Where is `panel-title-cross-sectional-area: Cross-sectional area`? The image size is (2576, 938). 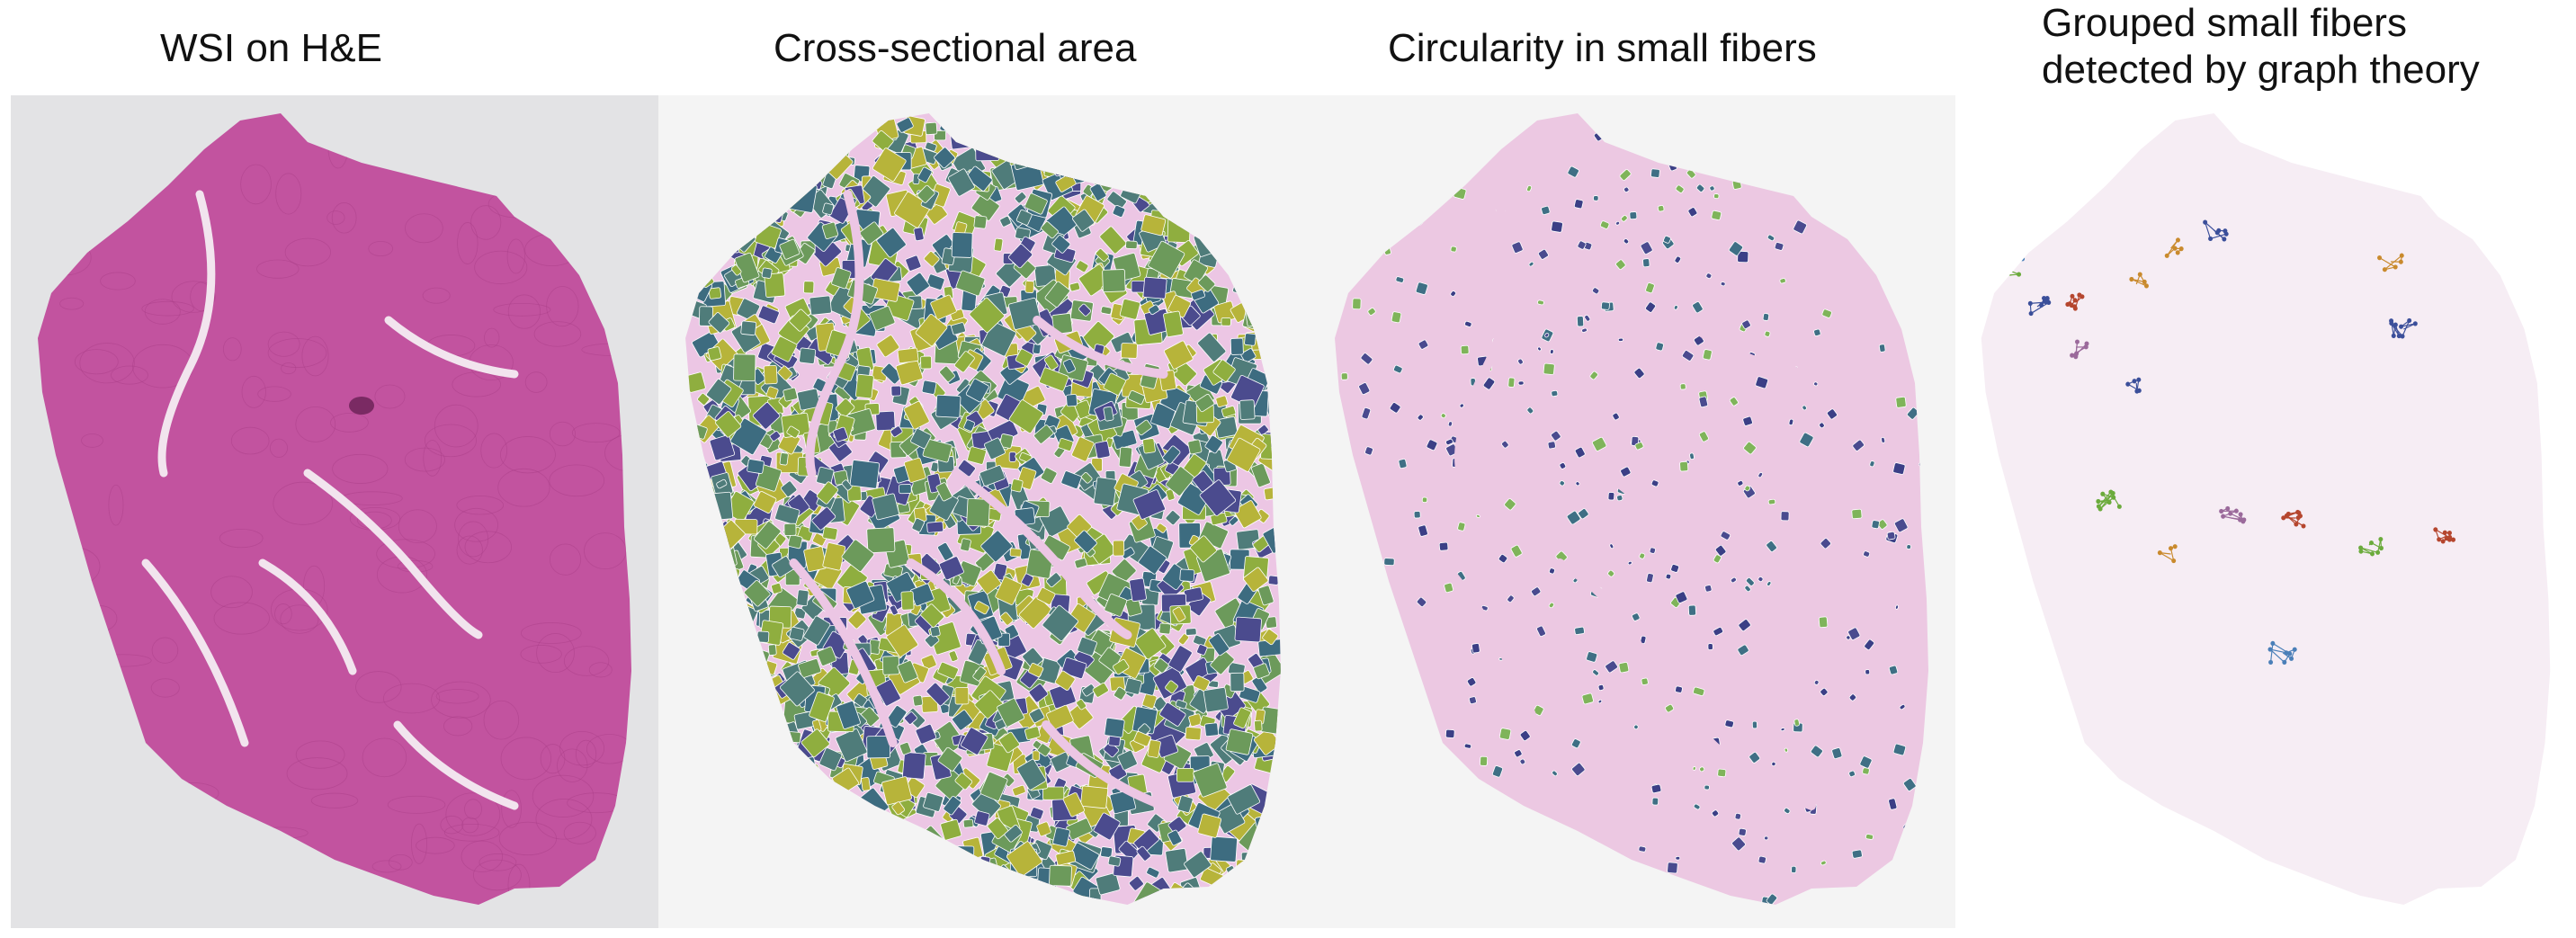
panel-title-cross-sectional-area: Cross-sectional area is located at coordinates (955, 48).